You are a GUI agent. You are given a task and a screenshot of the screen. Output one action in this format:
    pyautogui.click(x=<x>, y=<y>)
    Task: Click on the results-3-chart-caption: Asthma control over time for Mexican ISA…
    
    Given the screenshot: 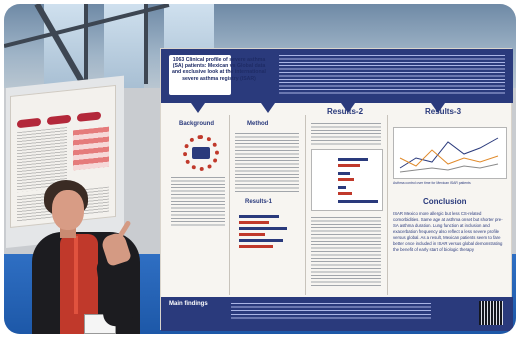 What is the action you would take?
    pyautogui.click(x=432, y=183)
    